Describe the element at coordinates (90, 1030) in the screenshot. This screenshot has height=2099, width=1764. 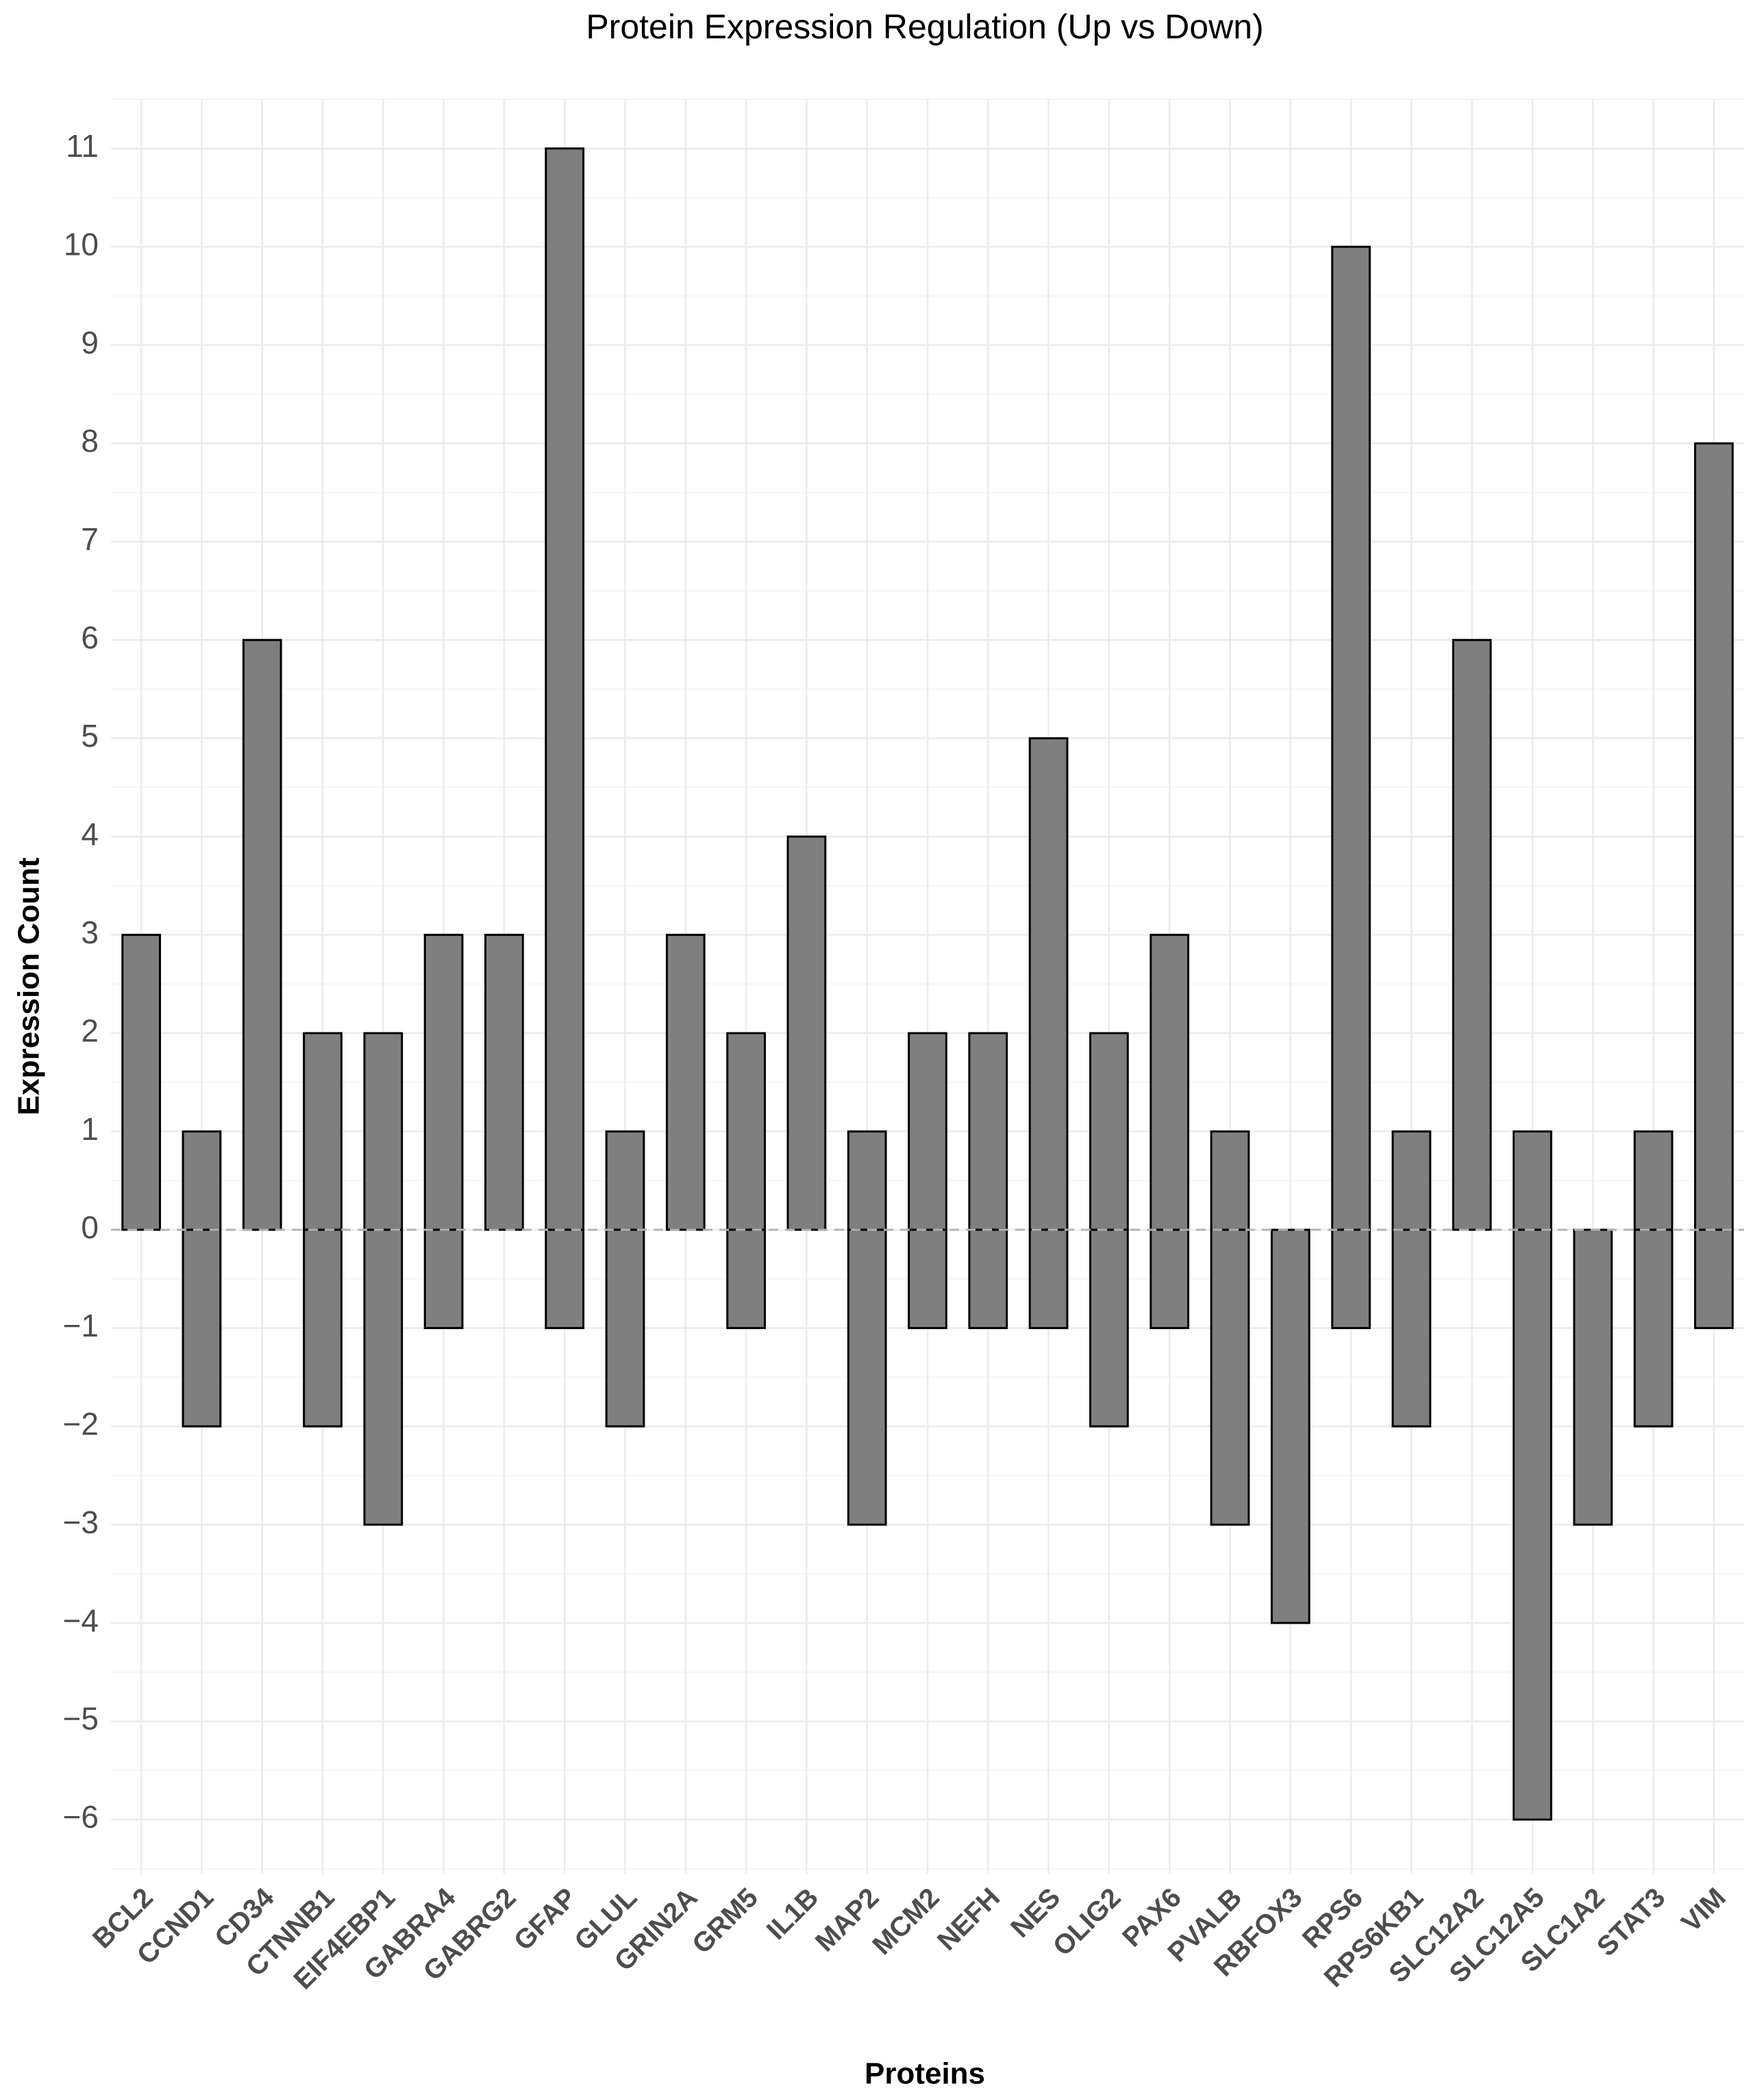
I see `y-tick-label: 2` at that location.